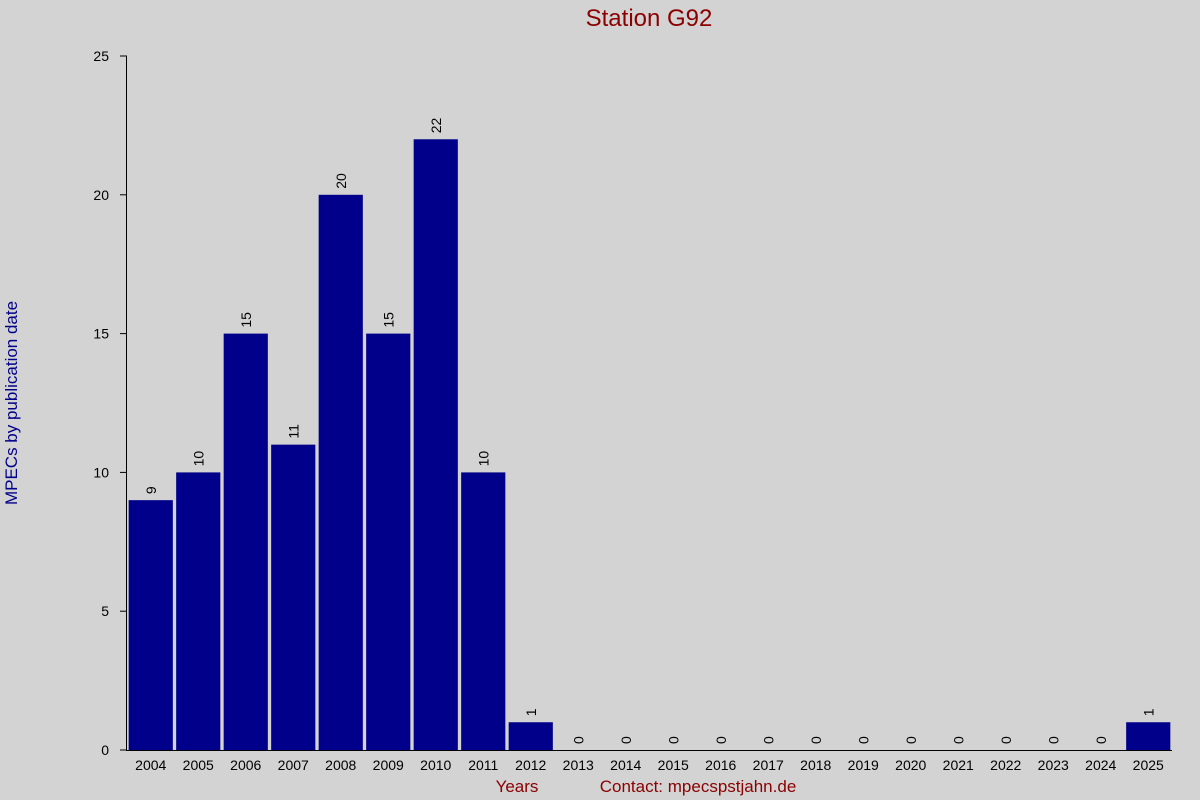 This screenshot has height=800, width=1200. Describe the element at coordinates (198, 765) in the screenshot. I see `x-tick-label: 2005` at that location.